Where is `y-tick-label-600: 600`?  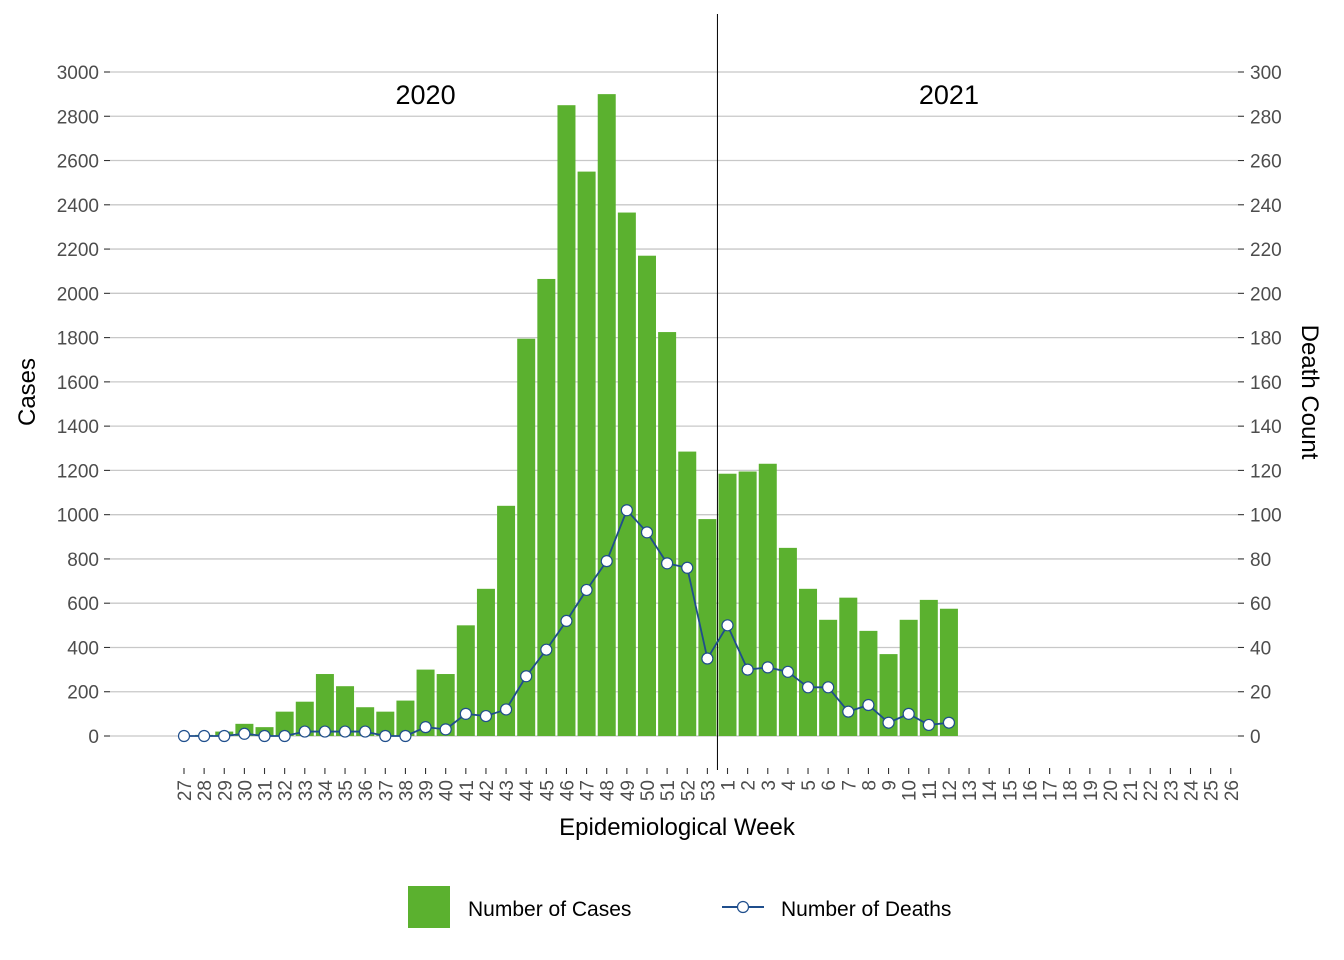
y-tick-label-600: 600 is located at coordinates (83, 604).